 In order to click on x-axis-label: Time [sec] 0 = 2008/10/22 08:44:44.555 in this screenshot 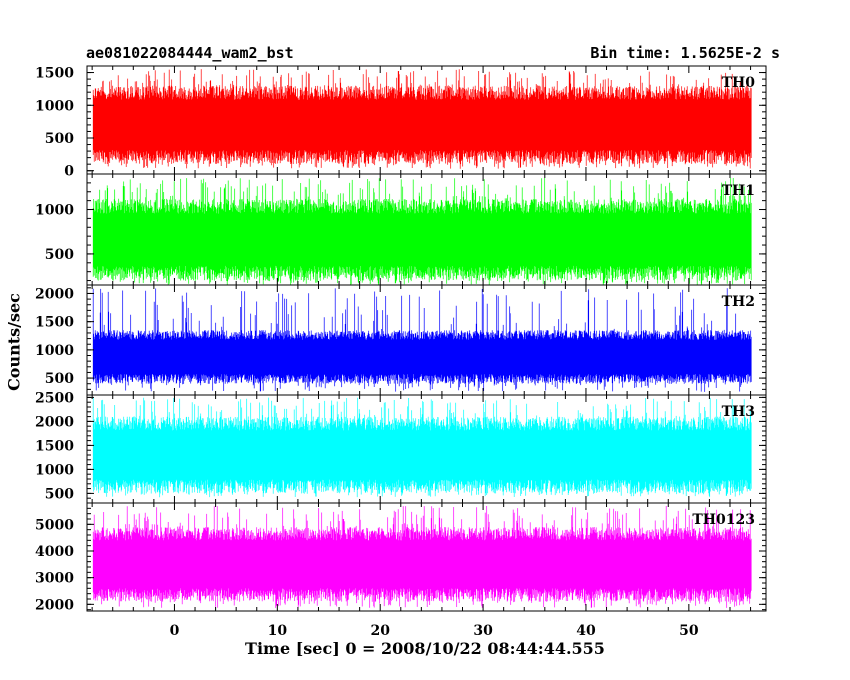, I will do `click(425, 648)`.